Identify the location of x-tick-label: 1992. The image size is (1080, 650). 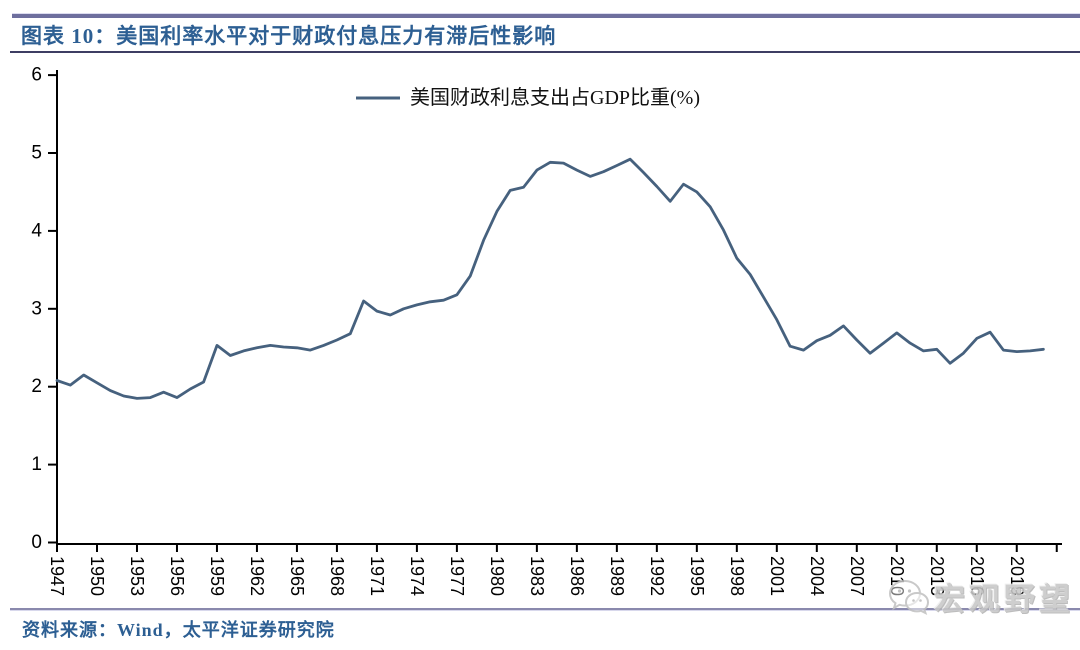
(657, 576).